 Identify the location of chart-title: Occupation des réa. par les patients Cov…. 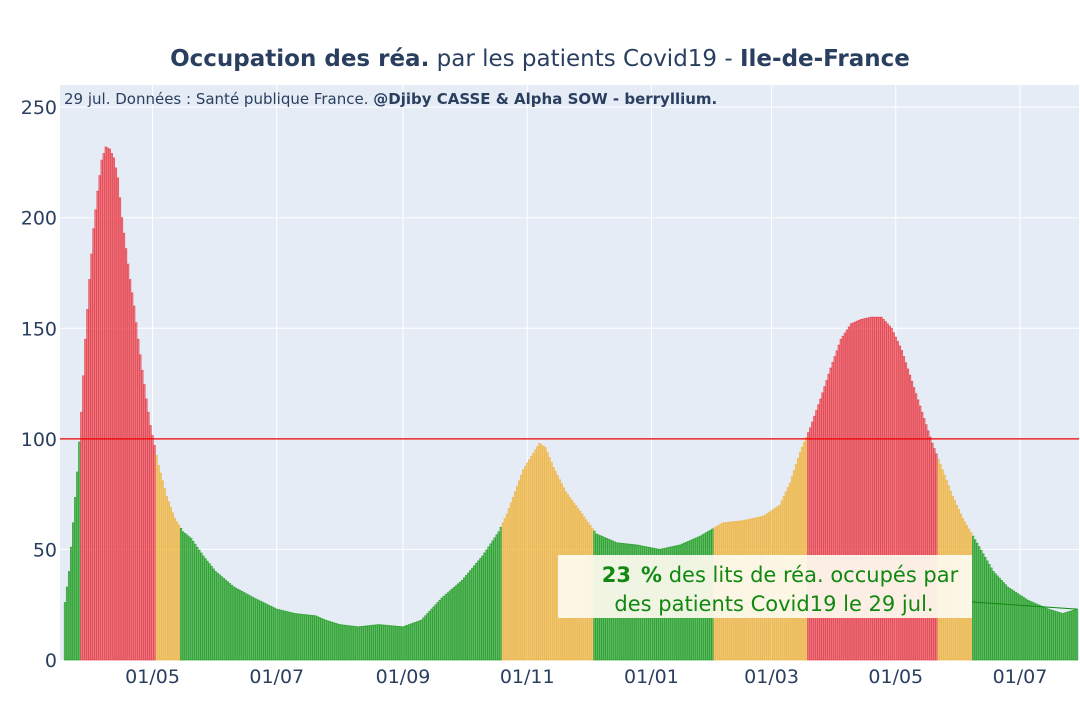
(540, 59).